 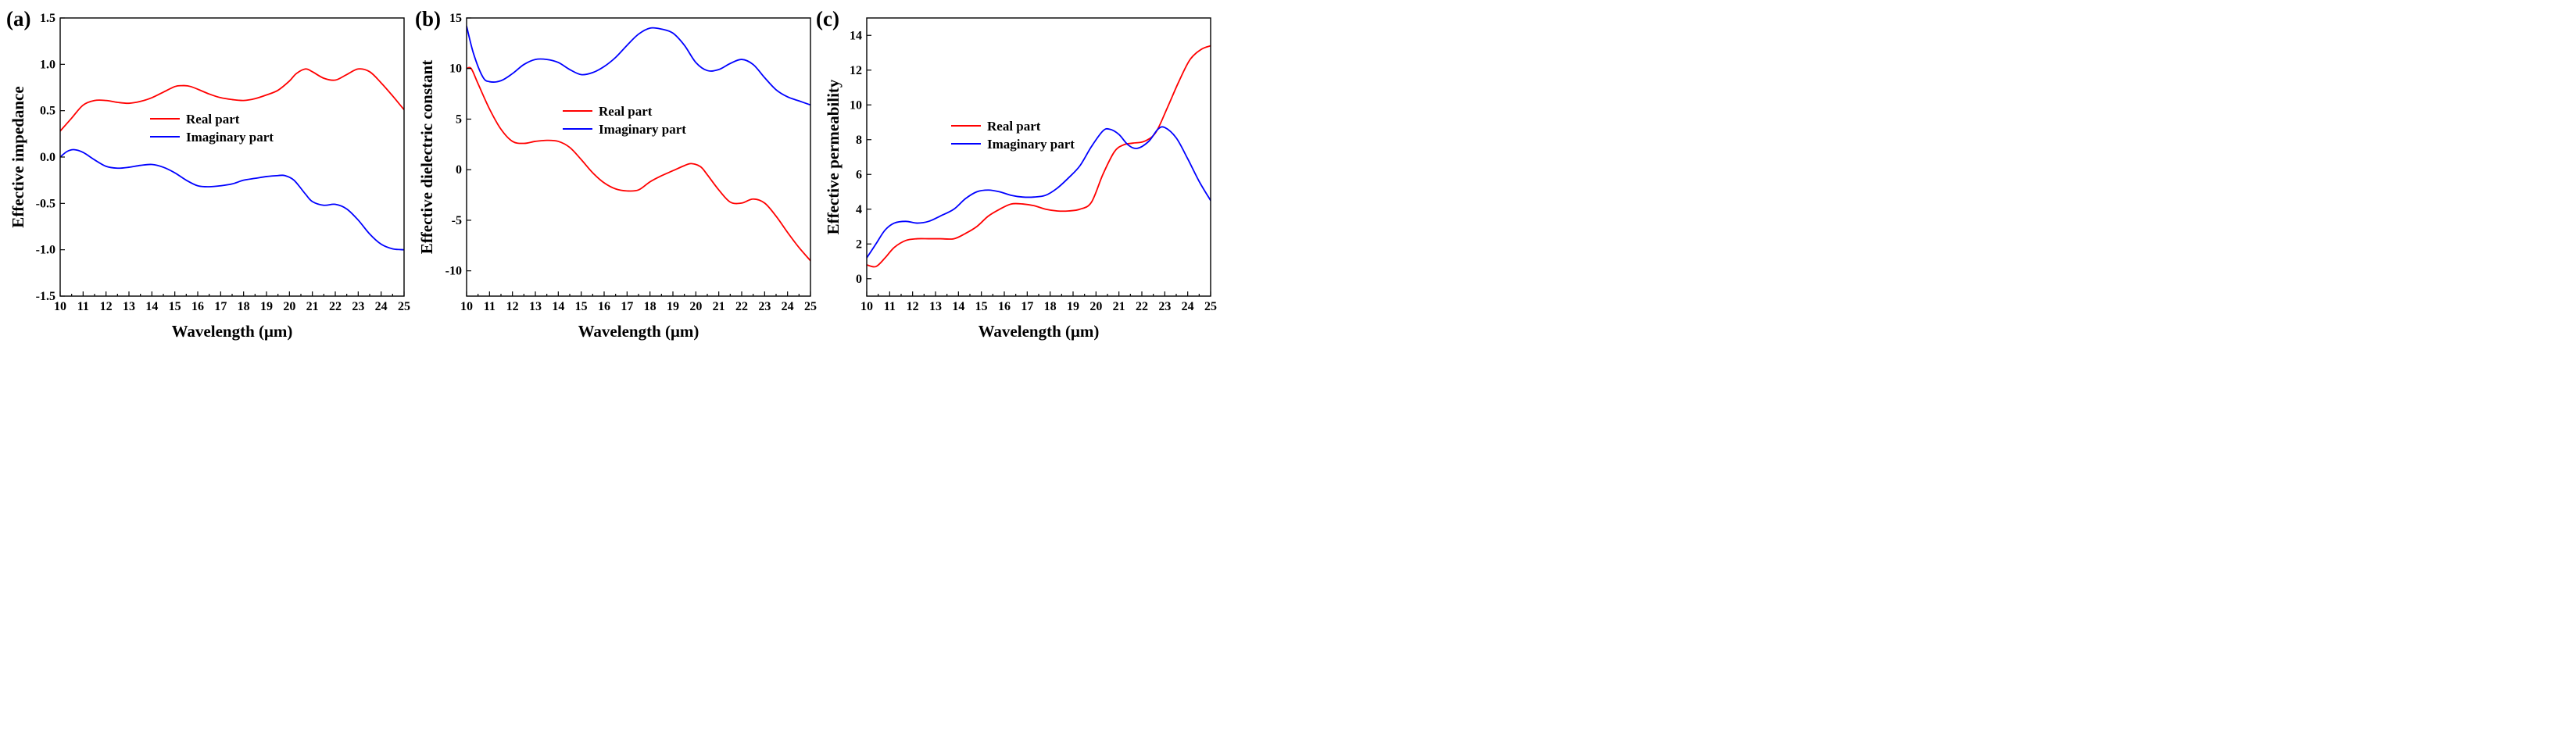 What do you see at coordinates (890, 307) in the screenshot?
I see `panel-c-x-tick-label: 11` at bounding box center [890, 307].